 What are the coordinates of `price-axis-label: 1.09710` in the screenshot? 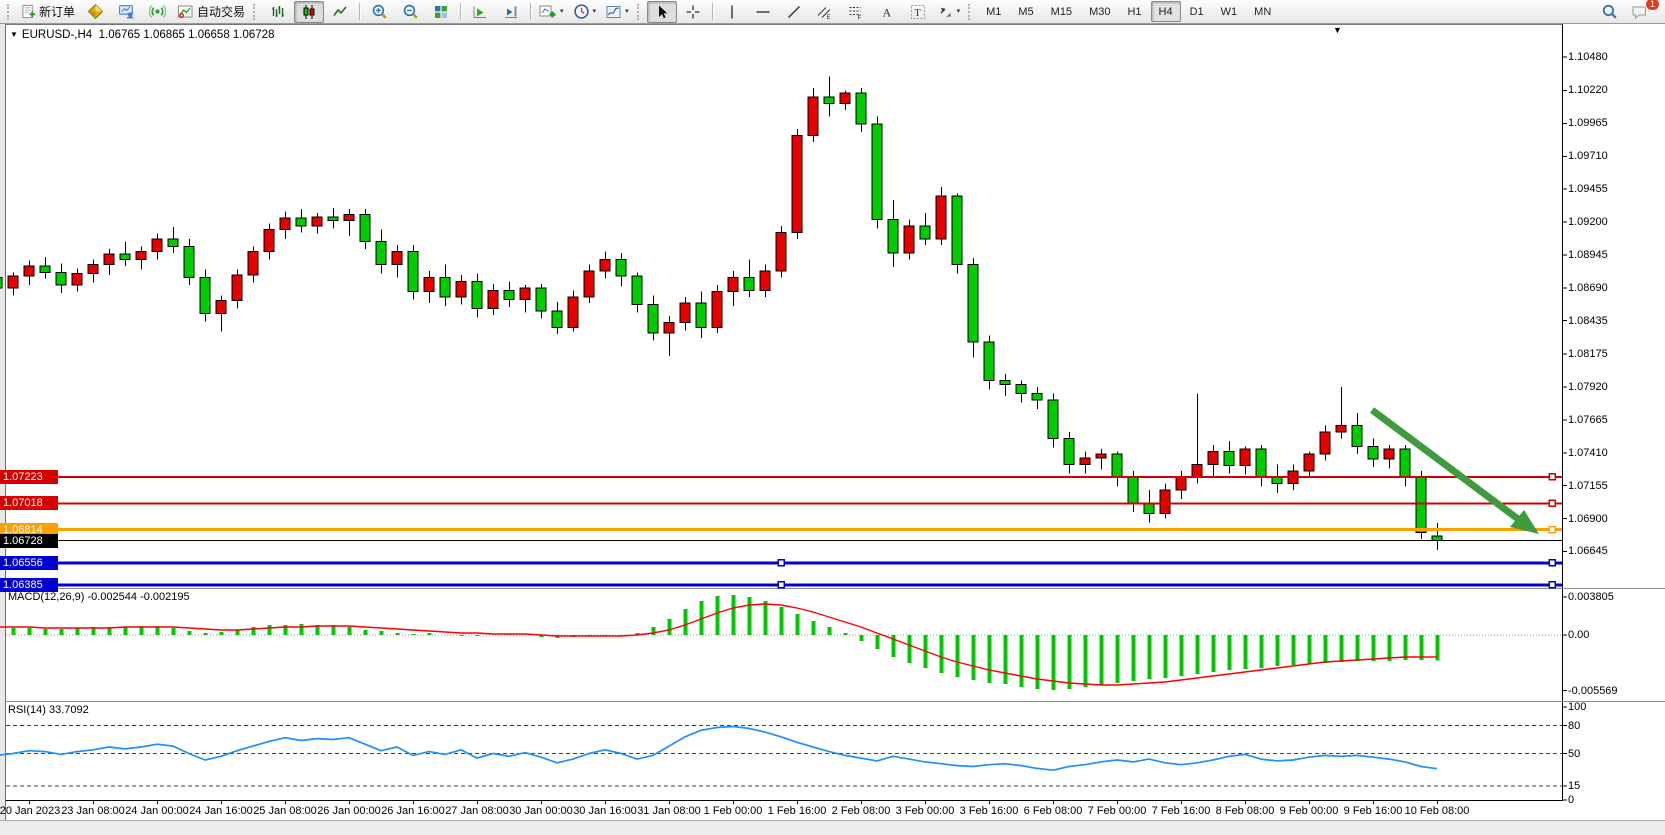 It's located at (1588, 156).